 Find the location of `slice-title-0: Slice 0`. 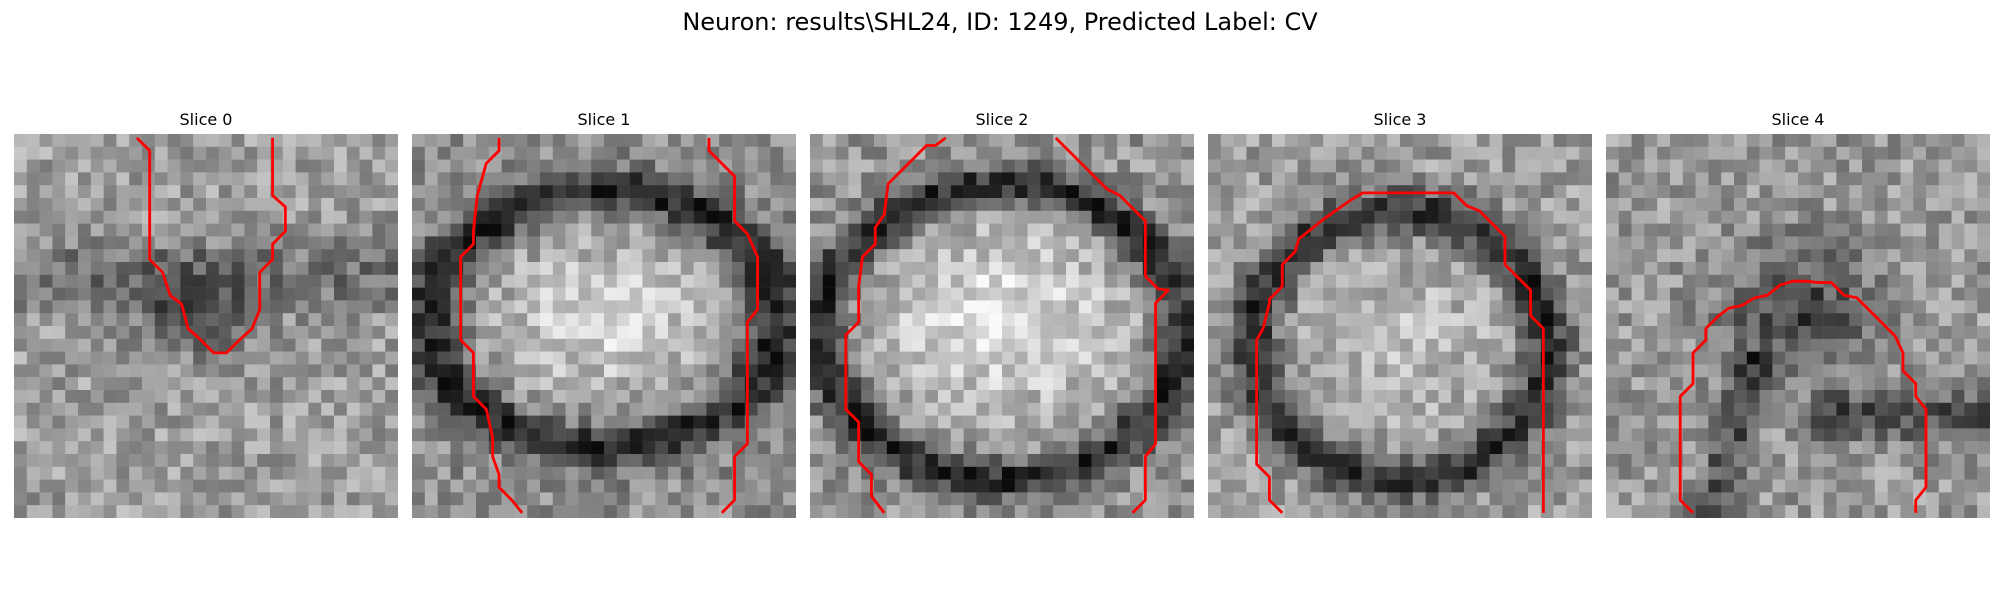

slice-title-0: Slice 0 is located at coordinates (206, 120).